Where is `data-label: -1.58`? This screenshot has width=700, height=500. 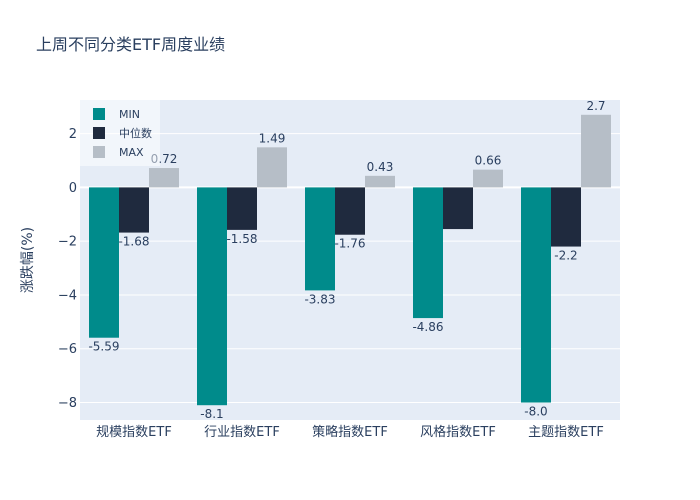
data-label: -1.58 is located at coordinates (241, 239).